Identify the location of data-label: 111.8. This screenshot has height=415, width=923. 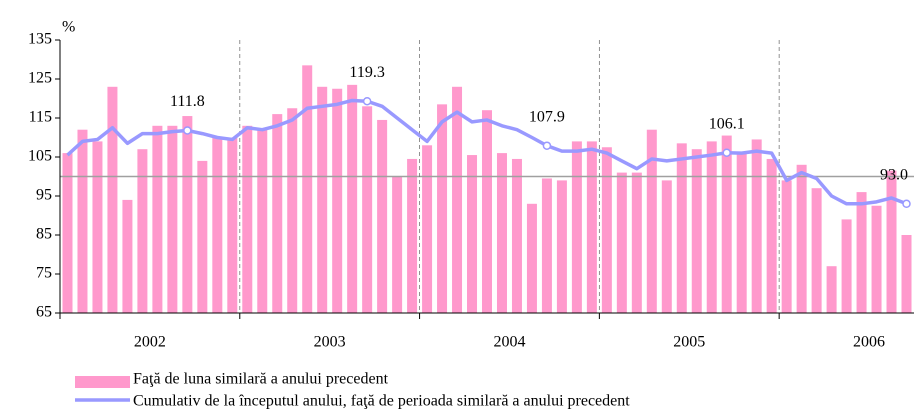
(187, 101).